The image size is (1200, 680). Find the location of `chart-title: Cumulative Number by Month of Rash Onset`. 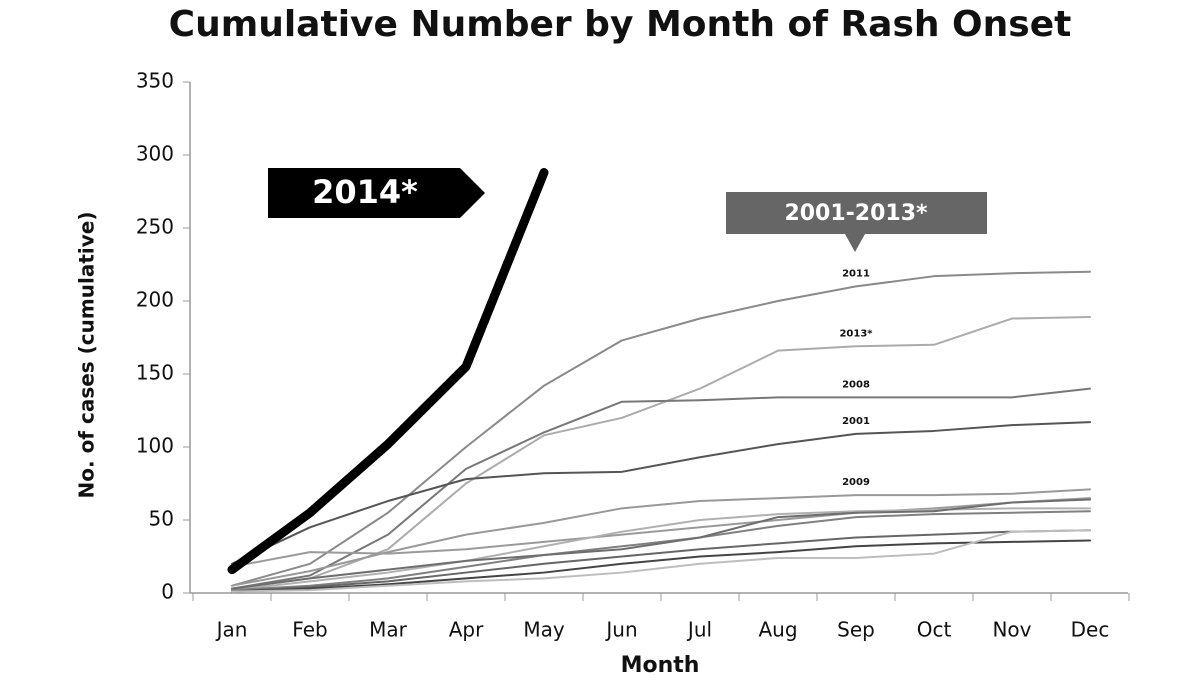

chart-title: Cumulative Number by Month of Rash Onset is located at coordinates (620, 24).